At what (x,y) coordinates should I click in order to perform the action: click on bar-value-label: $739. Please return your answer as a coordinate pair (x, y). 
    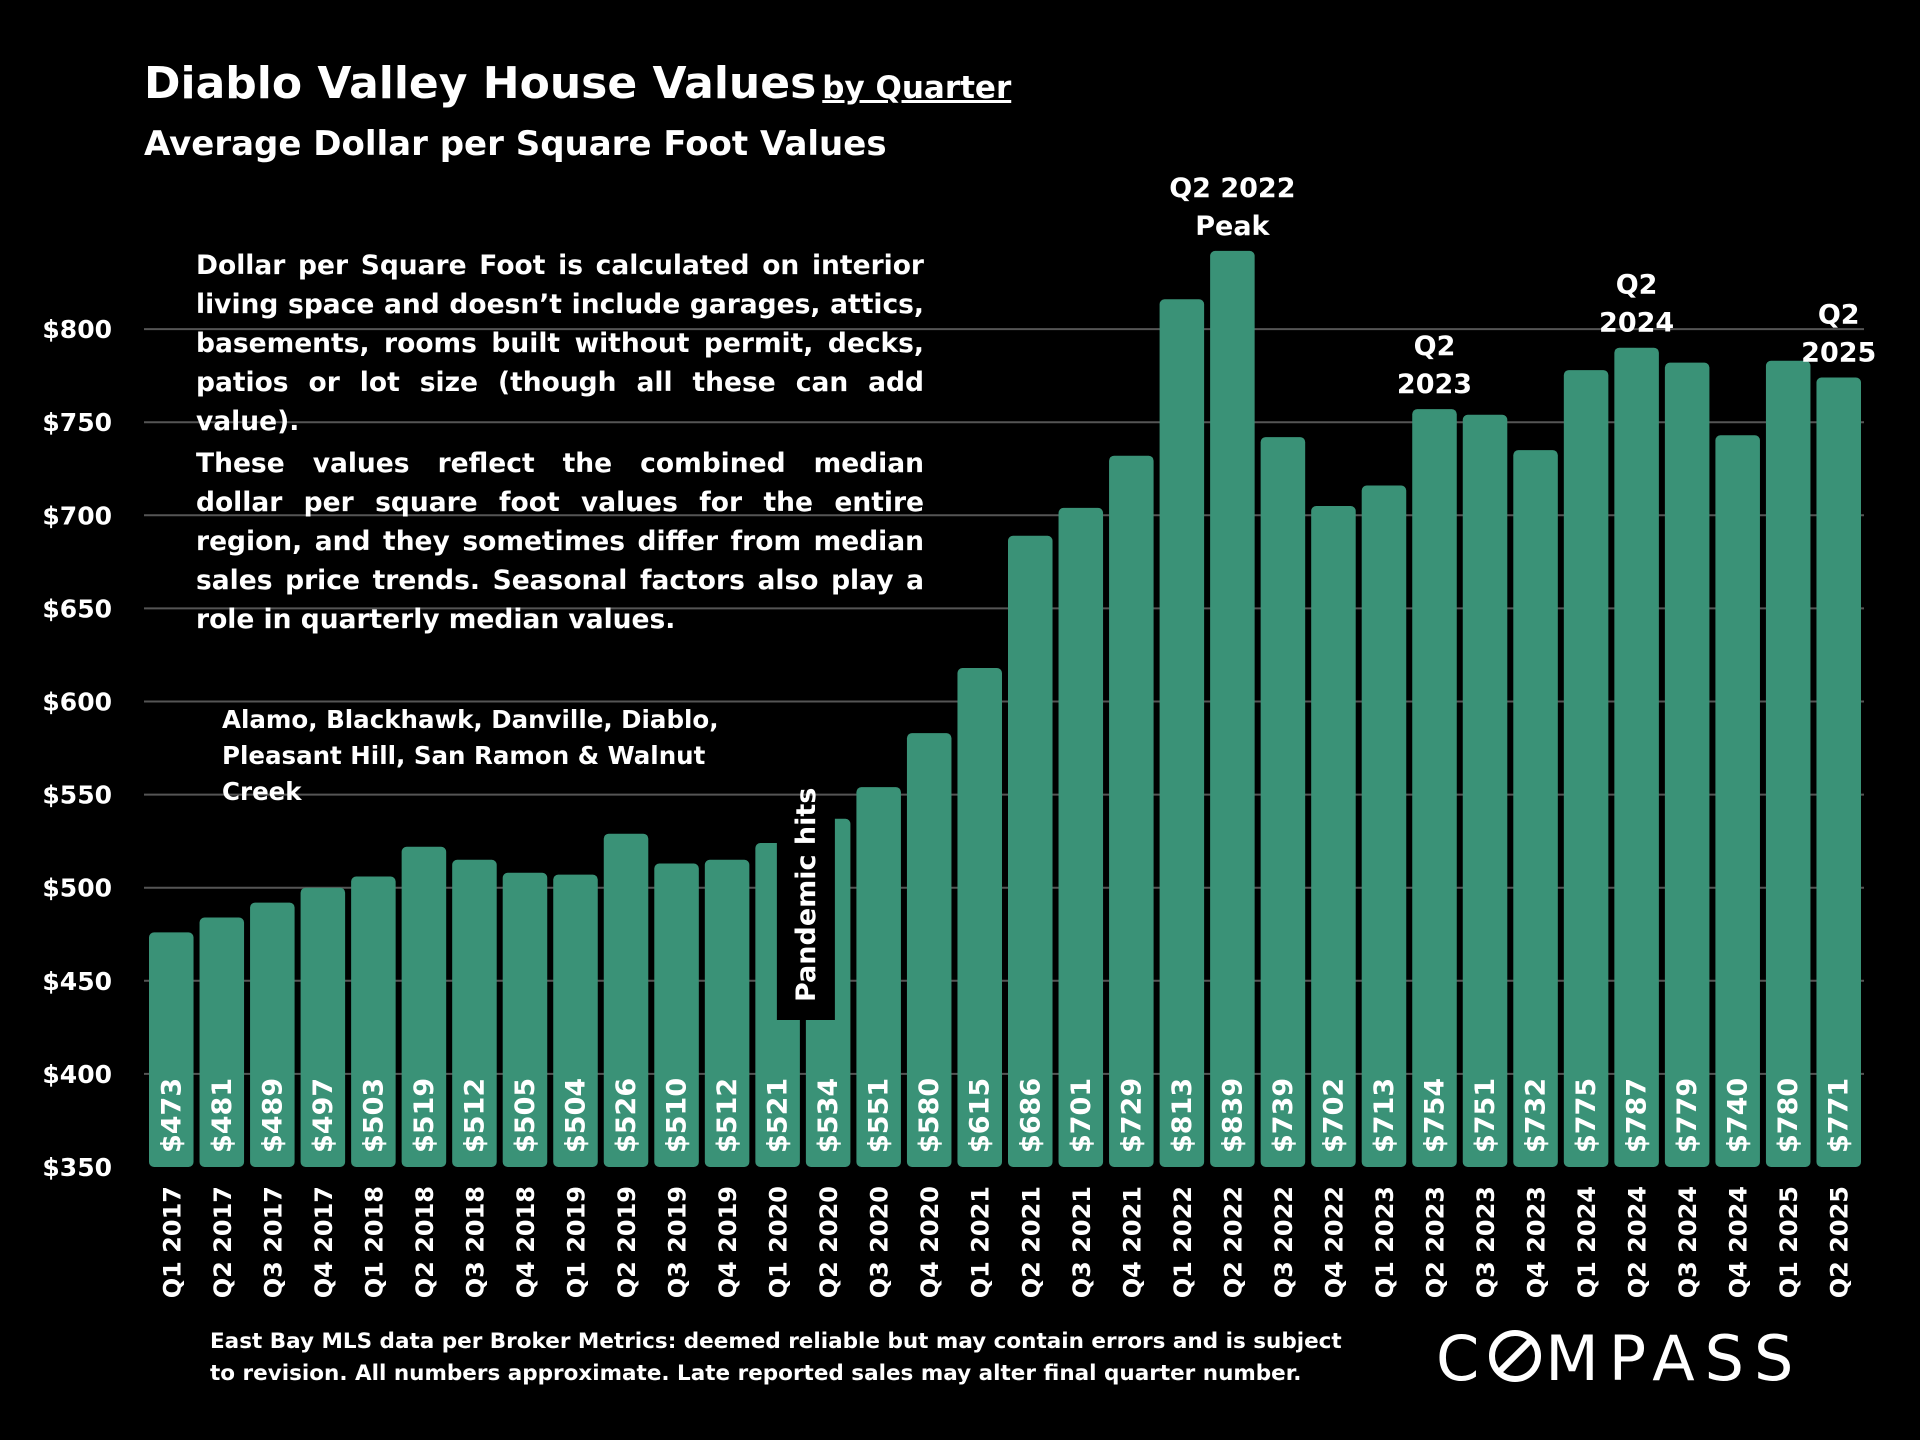
    Looking at the image, I should click on (1283, 1115).